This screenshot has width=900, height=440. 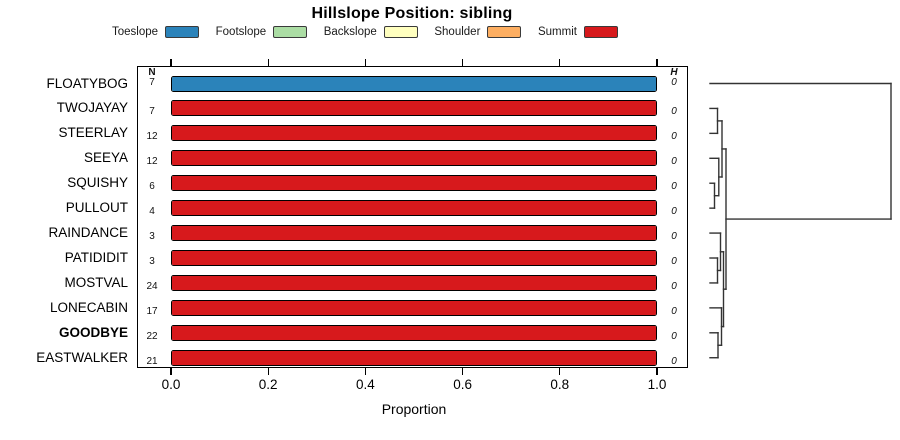 I want to click on legend-item: Backslope, so click(x=371, y=32).